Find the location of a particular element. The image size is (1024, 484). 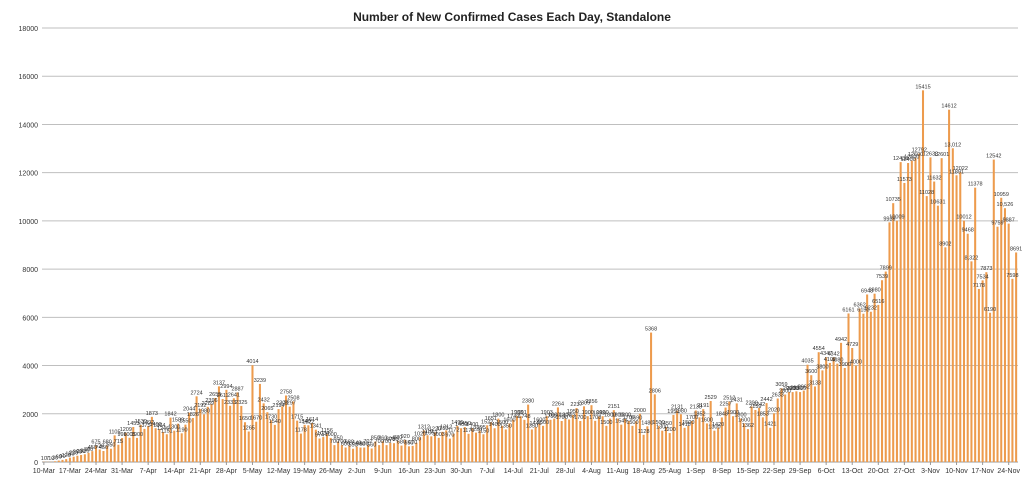

data-label: 6232 is located at coordinates (871, 309).